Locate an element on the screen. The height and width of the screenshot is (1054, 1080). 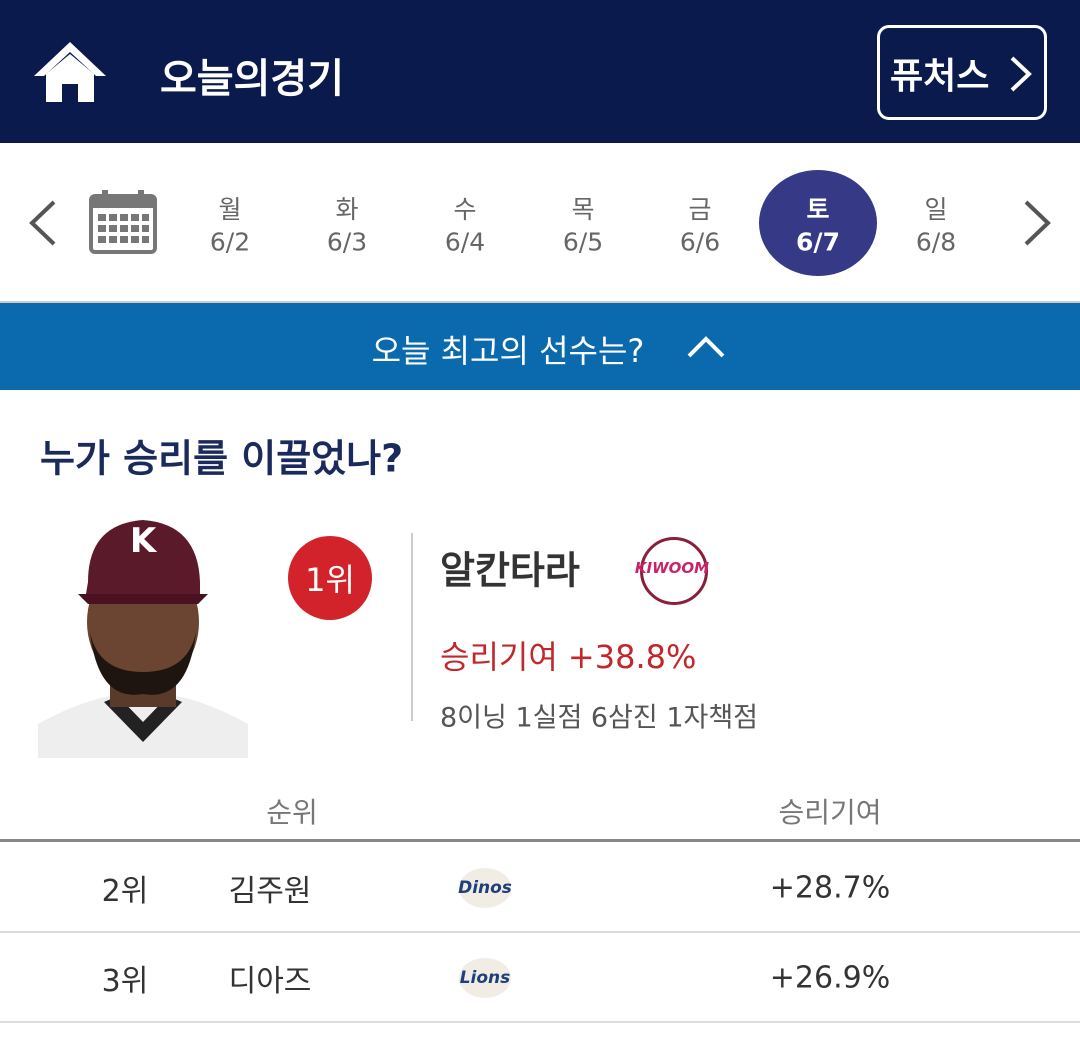
contribution: +28.7% is located at coordinates (830, 888).